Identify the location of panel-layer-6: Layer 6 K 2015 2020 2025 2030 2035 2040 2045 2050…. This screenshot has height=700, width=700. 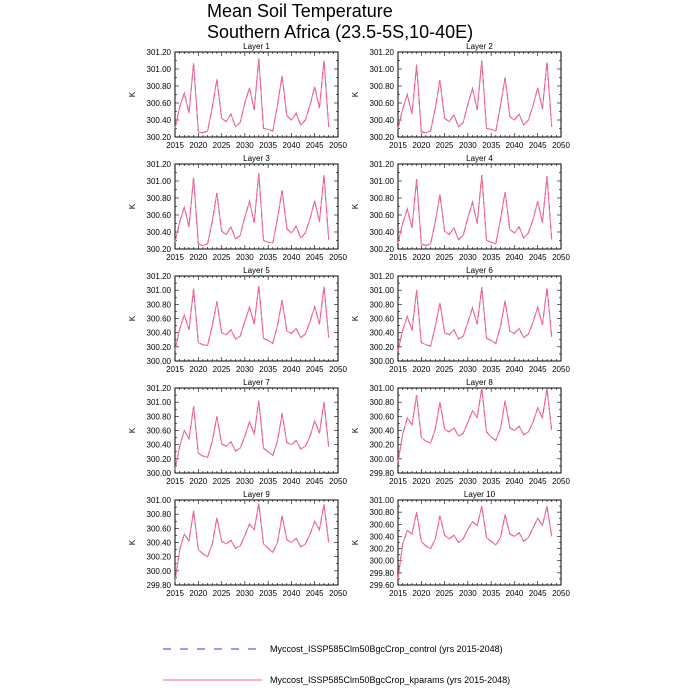
(460, 320).